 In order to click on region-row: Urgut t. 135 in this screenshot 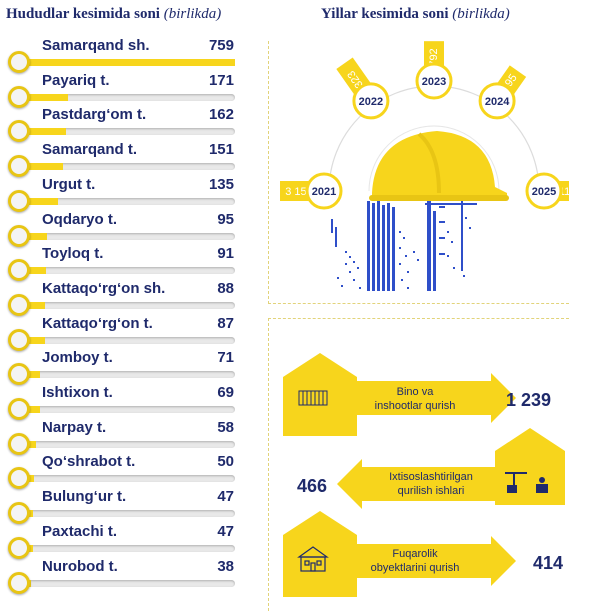, I will do `click(125, 193)`.